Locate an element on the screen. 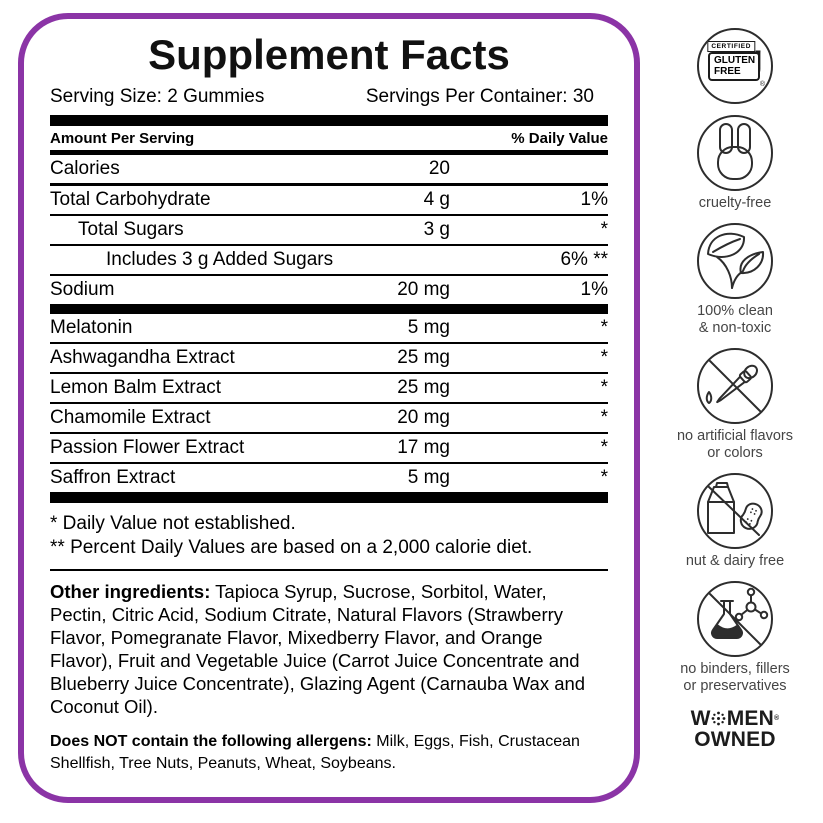 The height and width of the screenshot is (823, 823). column-amount-per-serving: Amount Per Serving is located at coordinates (122, 138).